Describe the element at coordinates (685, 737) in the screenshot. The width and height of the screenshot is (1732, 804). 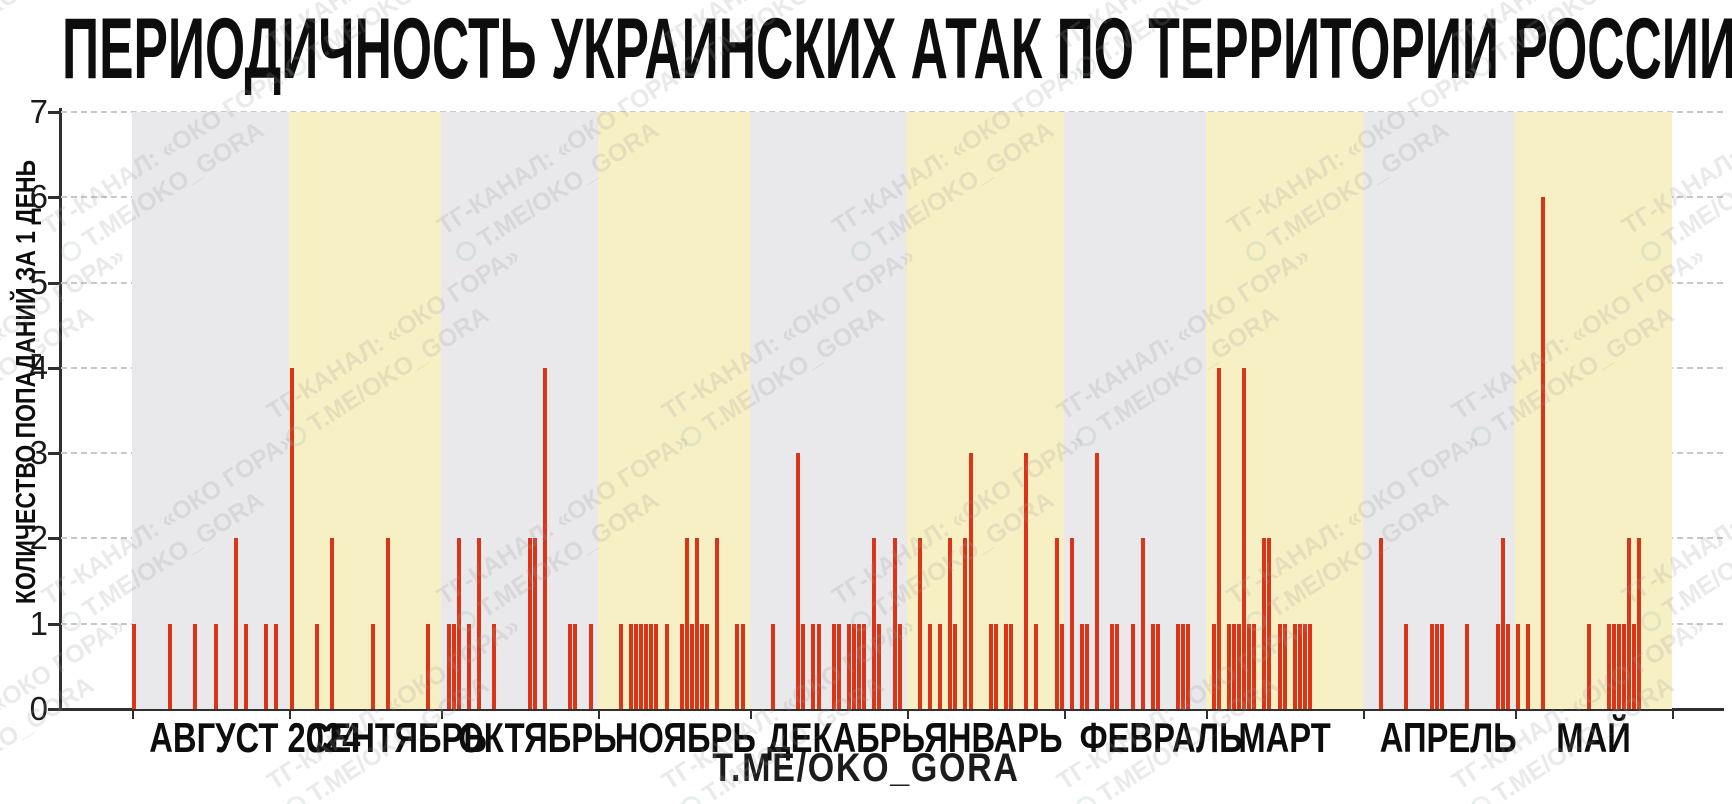
I see `month-label: НОЯБРЬ` at that location.